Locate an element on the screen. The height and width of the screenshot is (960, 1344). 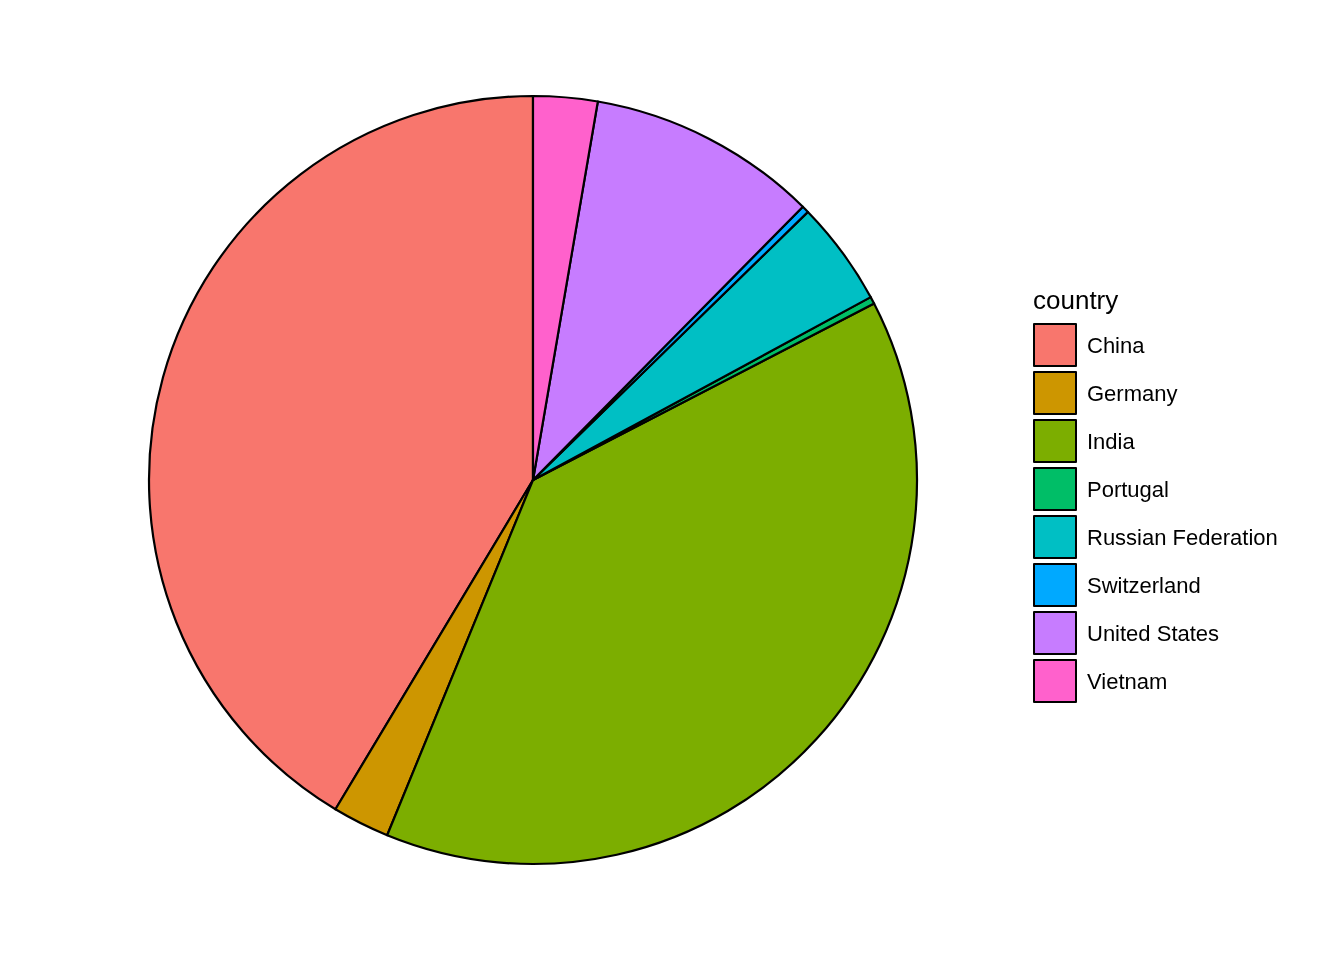
legend-label: Portugal is located at coordinates (1128, 489).